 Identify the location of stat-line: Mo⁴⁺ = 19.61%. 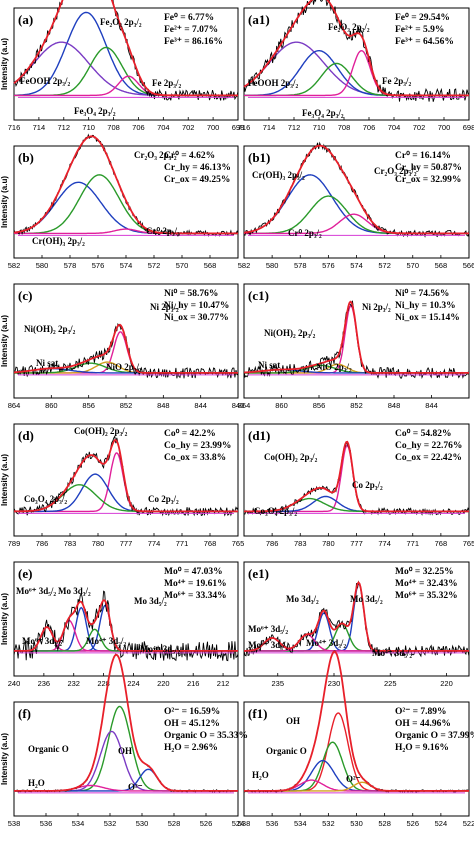
(195, 584).